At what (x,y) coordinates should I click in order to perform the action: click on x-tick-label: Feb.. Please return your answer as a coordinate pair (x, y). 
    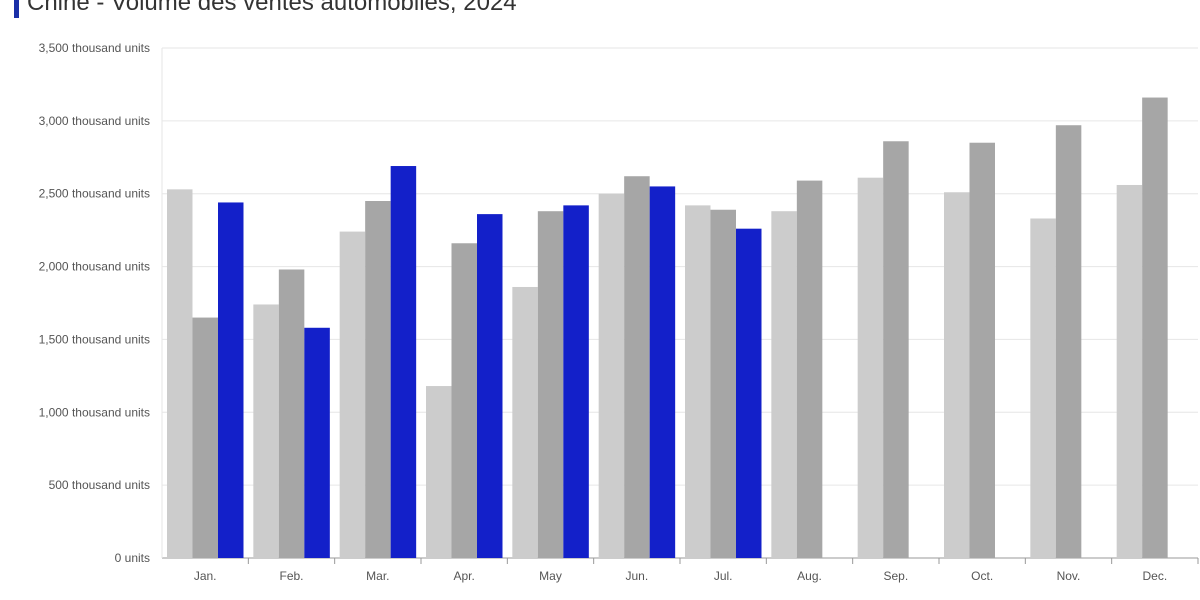
    Looking at the image, I should click on (291, 576).